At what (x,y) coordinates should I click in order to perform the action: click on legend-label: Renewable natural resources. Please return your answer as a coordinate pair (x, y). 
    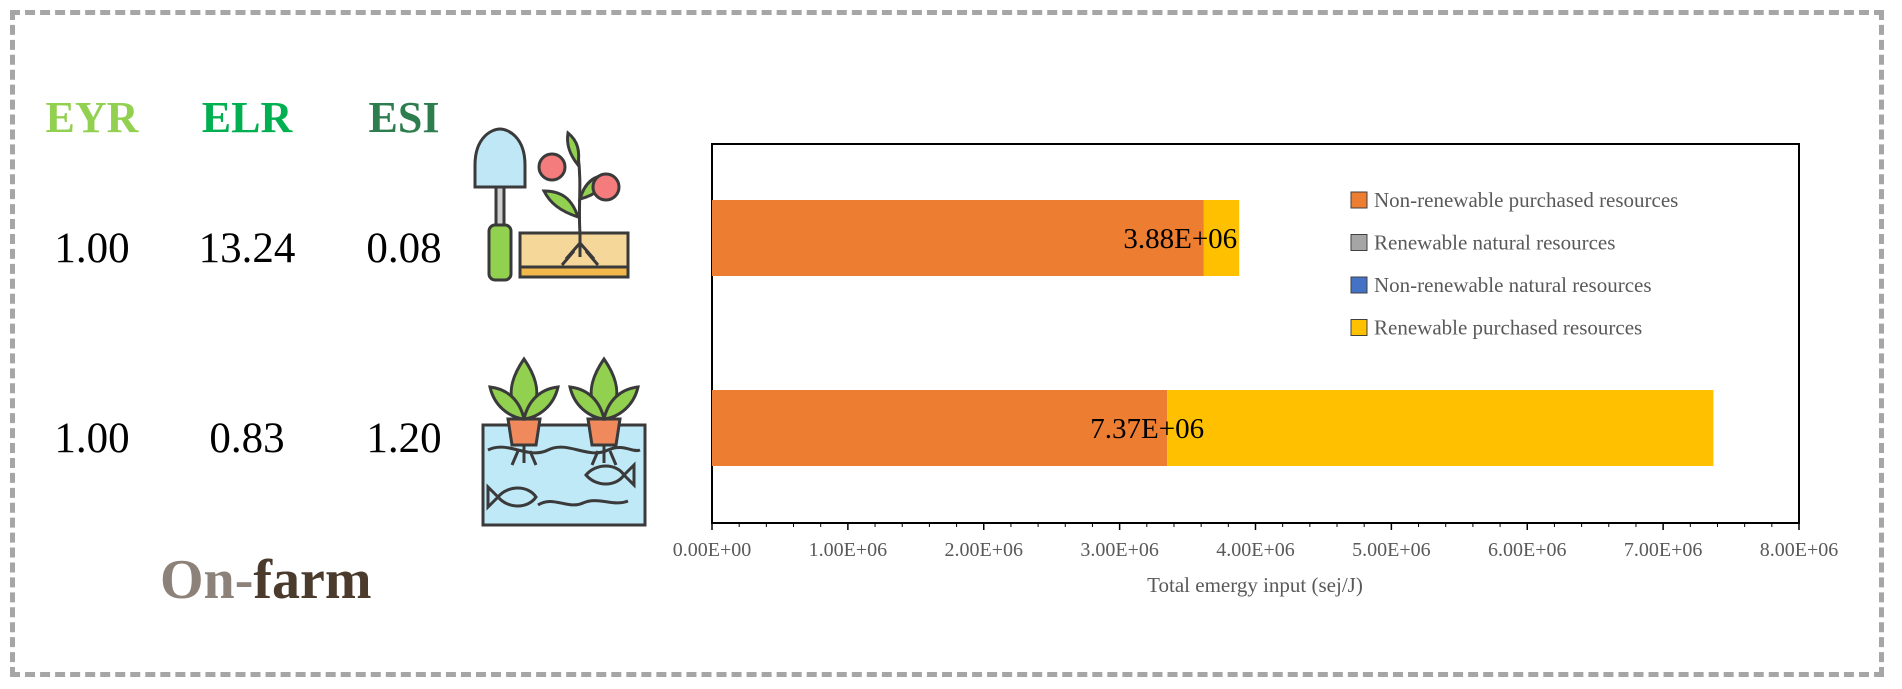
    Looking at the image, I should click on (1494, 243).